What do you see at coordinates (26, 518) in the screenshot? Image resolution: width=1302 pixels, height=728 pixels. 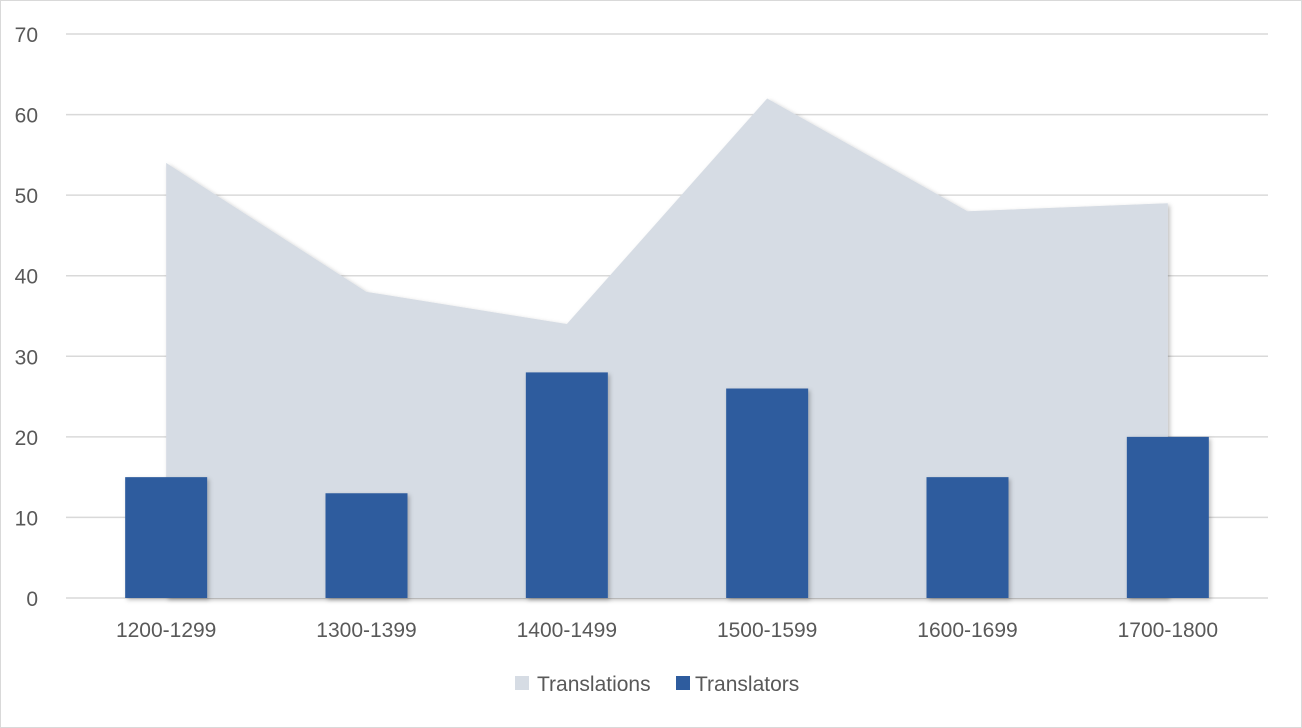 I see `y-tick-label: 10` at bounding box center [26, 518].